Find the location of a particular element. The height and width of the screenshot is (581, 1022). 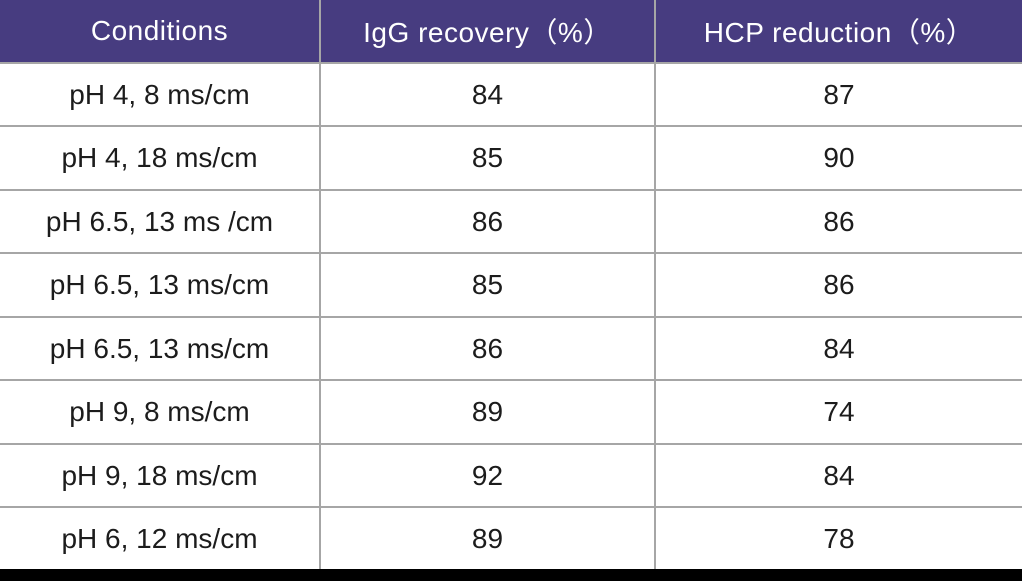

table-row: pH 6, 12 ms/cm 89 78 is located at coordinates (511, 537).